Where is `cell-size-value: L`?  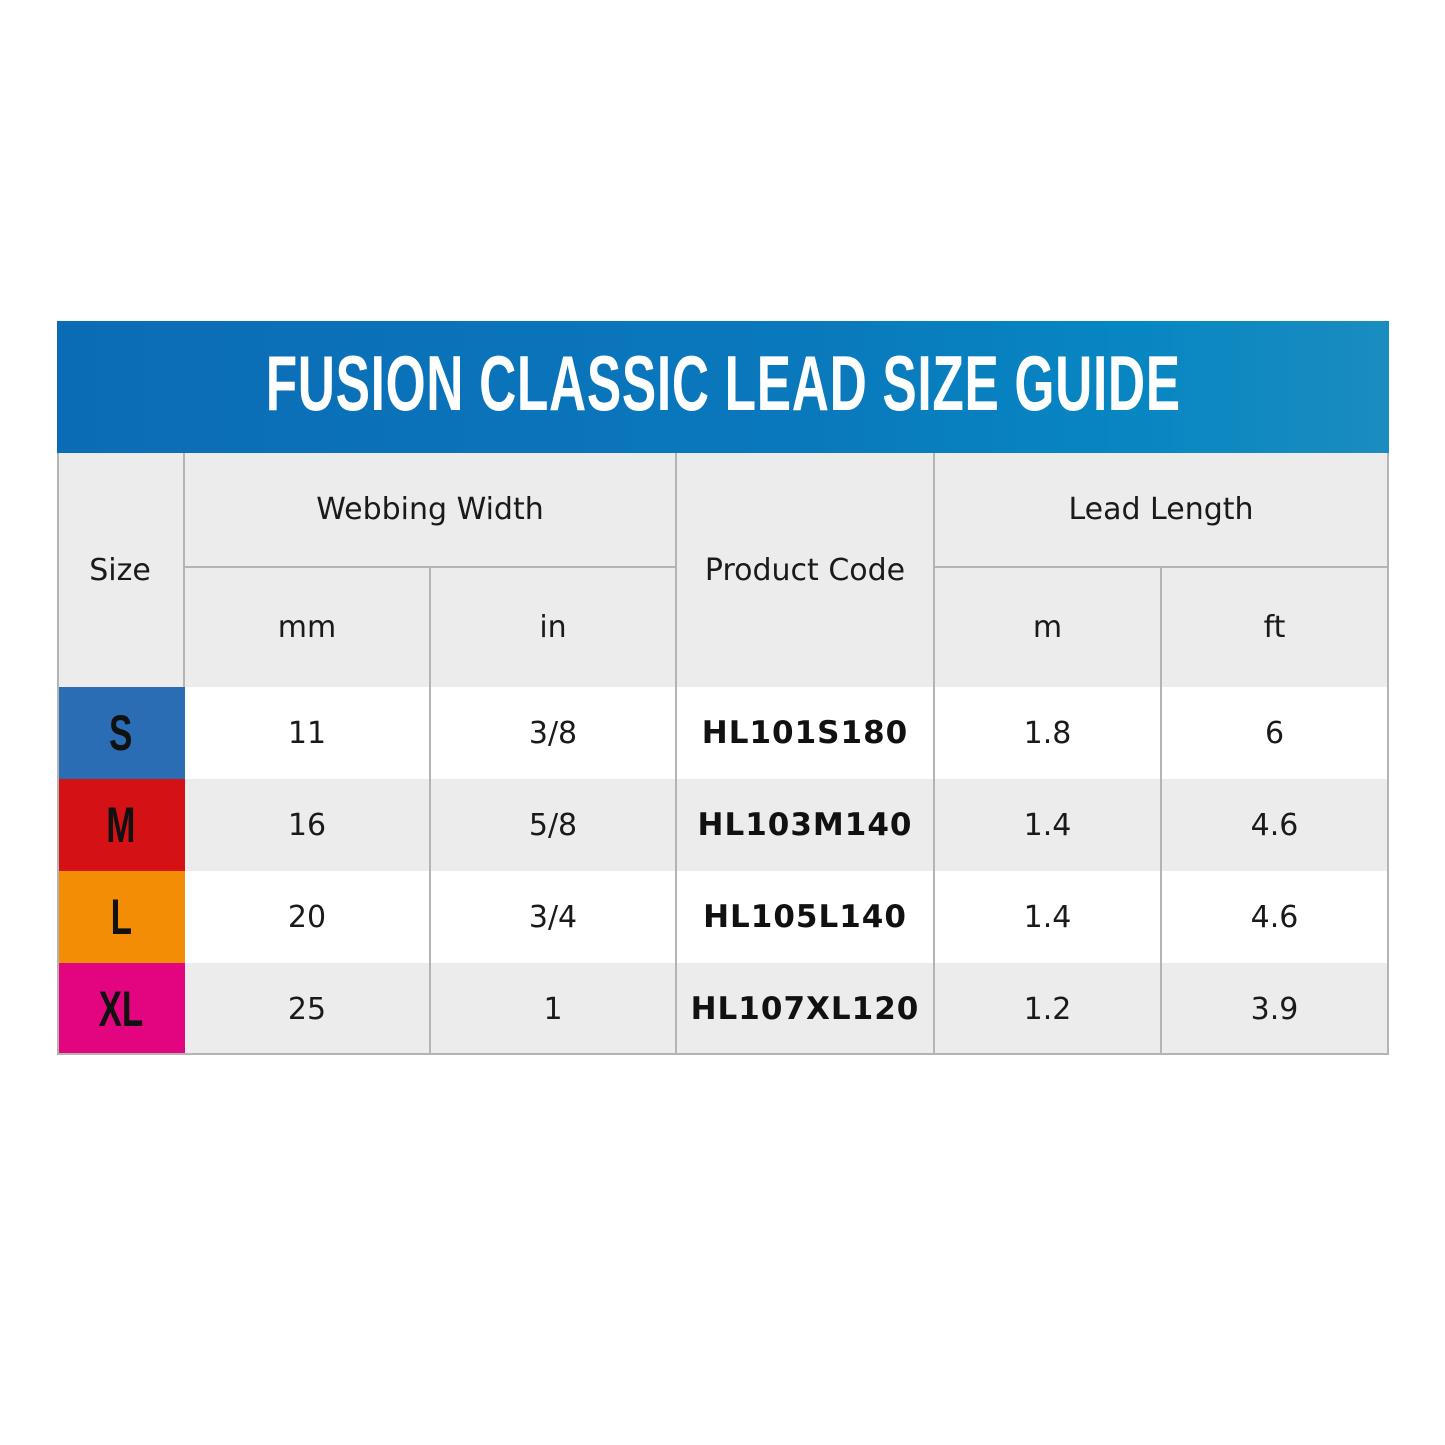
cell-size-value: L is located at coordinates (121, 917).